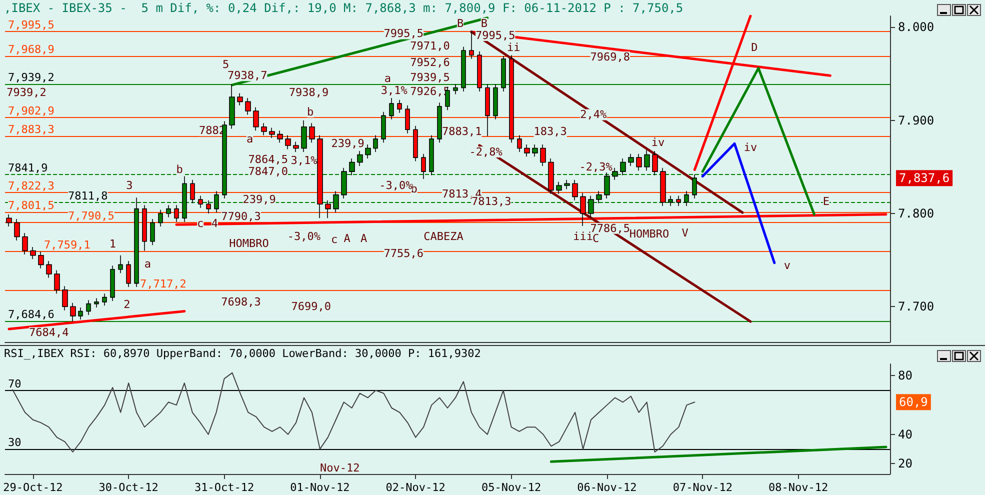 The height and width of the screenshot is (495, 985). Describe the element at coordinates (67, 245) in the screenshot. I see `ref-line-label: 7,759,1` at that location.